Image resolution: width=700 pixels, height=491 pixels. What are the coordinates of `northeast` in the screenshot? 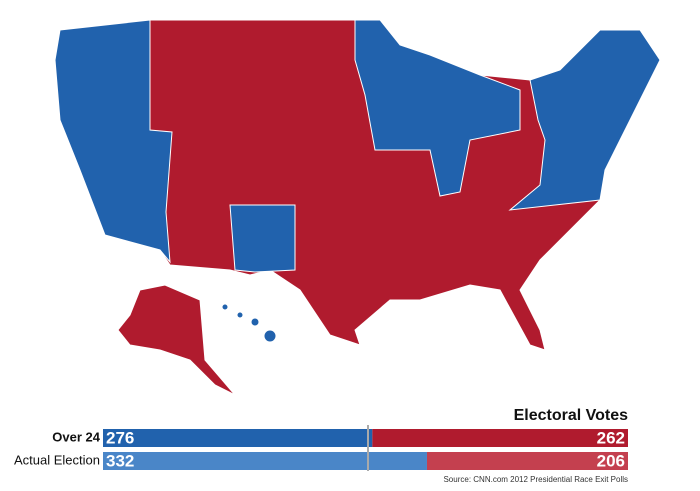 It's located at (584, 120).